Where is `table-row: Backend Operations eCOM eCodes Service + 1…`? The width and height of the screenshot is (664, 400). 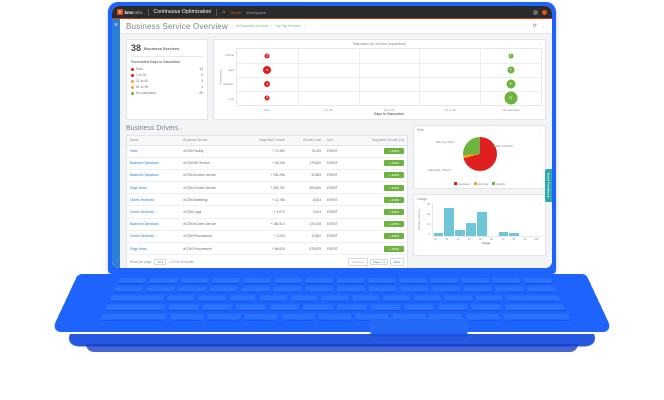
table-row: Backend Operations eCOM eCodes Service + 1… is located at coordinates (267, 224).